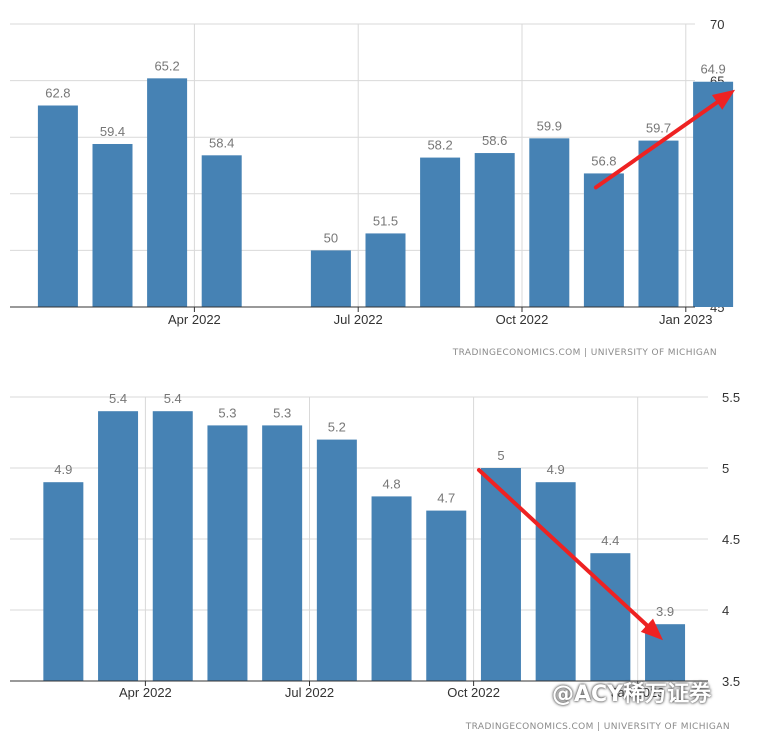 Image resolution: width=760 pixels, height=737 pixels. Describe the element at coordinates (166, 65) in the screenshot. I see `data-label: 65.2` at that location.